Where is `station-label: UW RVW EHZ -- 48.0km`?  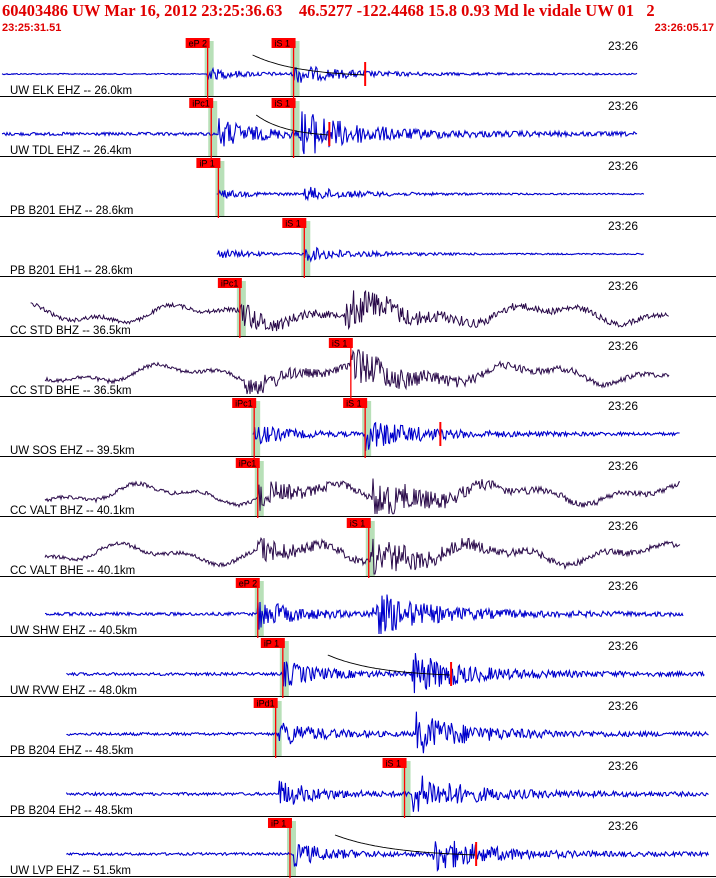
station-label: UW RVW EHZ -- 48.0km is located at coordinates (73, 691).